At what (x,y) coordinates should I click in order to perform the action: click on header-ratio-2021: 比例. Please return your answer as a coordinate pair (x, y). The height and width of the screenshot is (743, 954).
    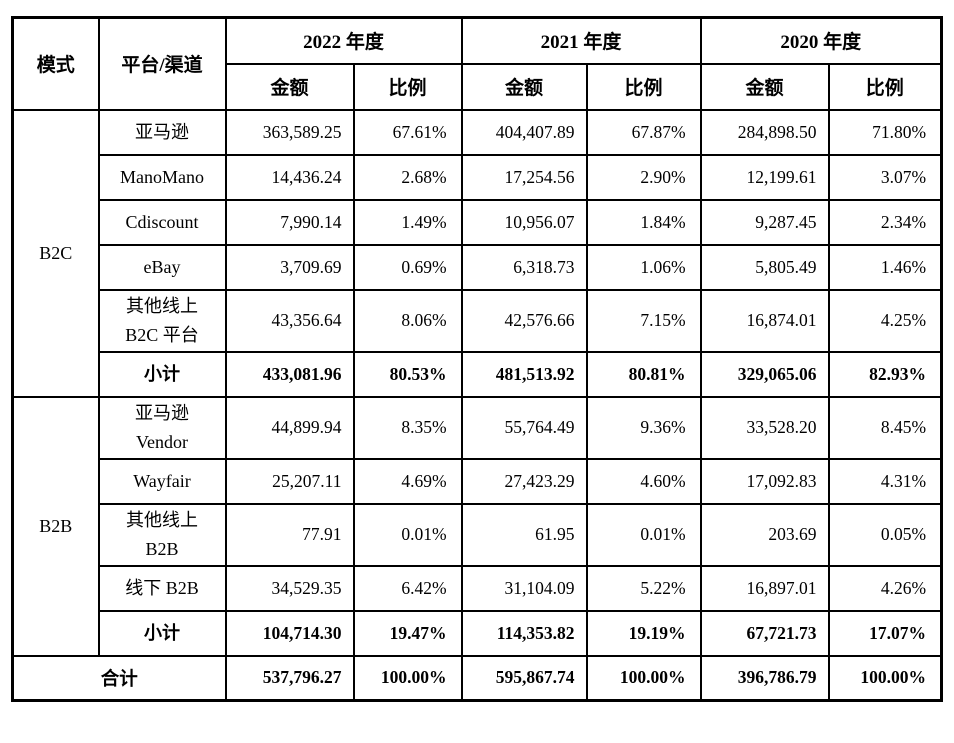
    Looking at the image, I should click on (643, 86).